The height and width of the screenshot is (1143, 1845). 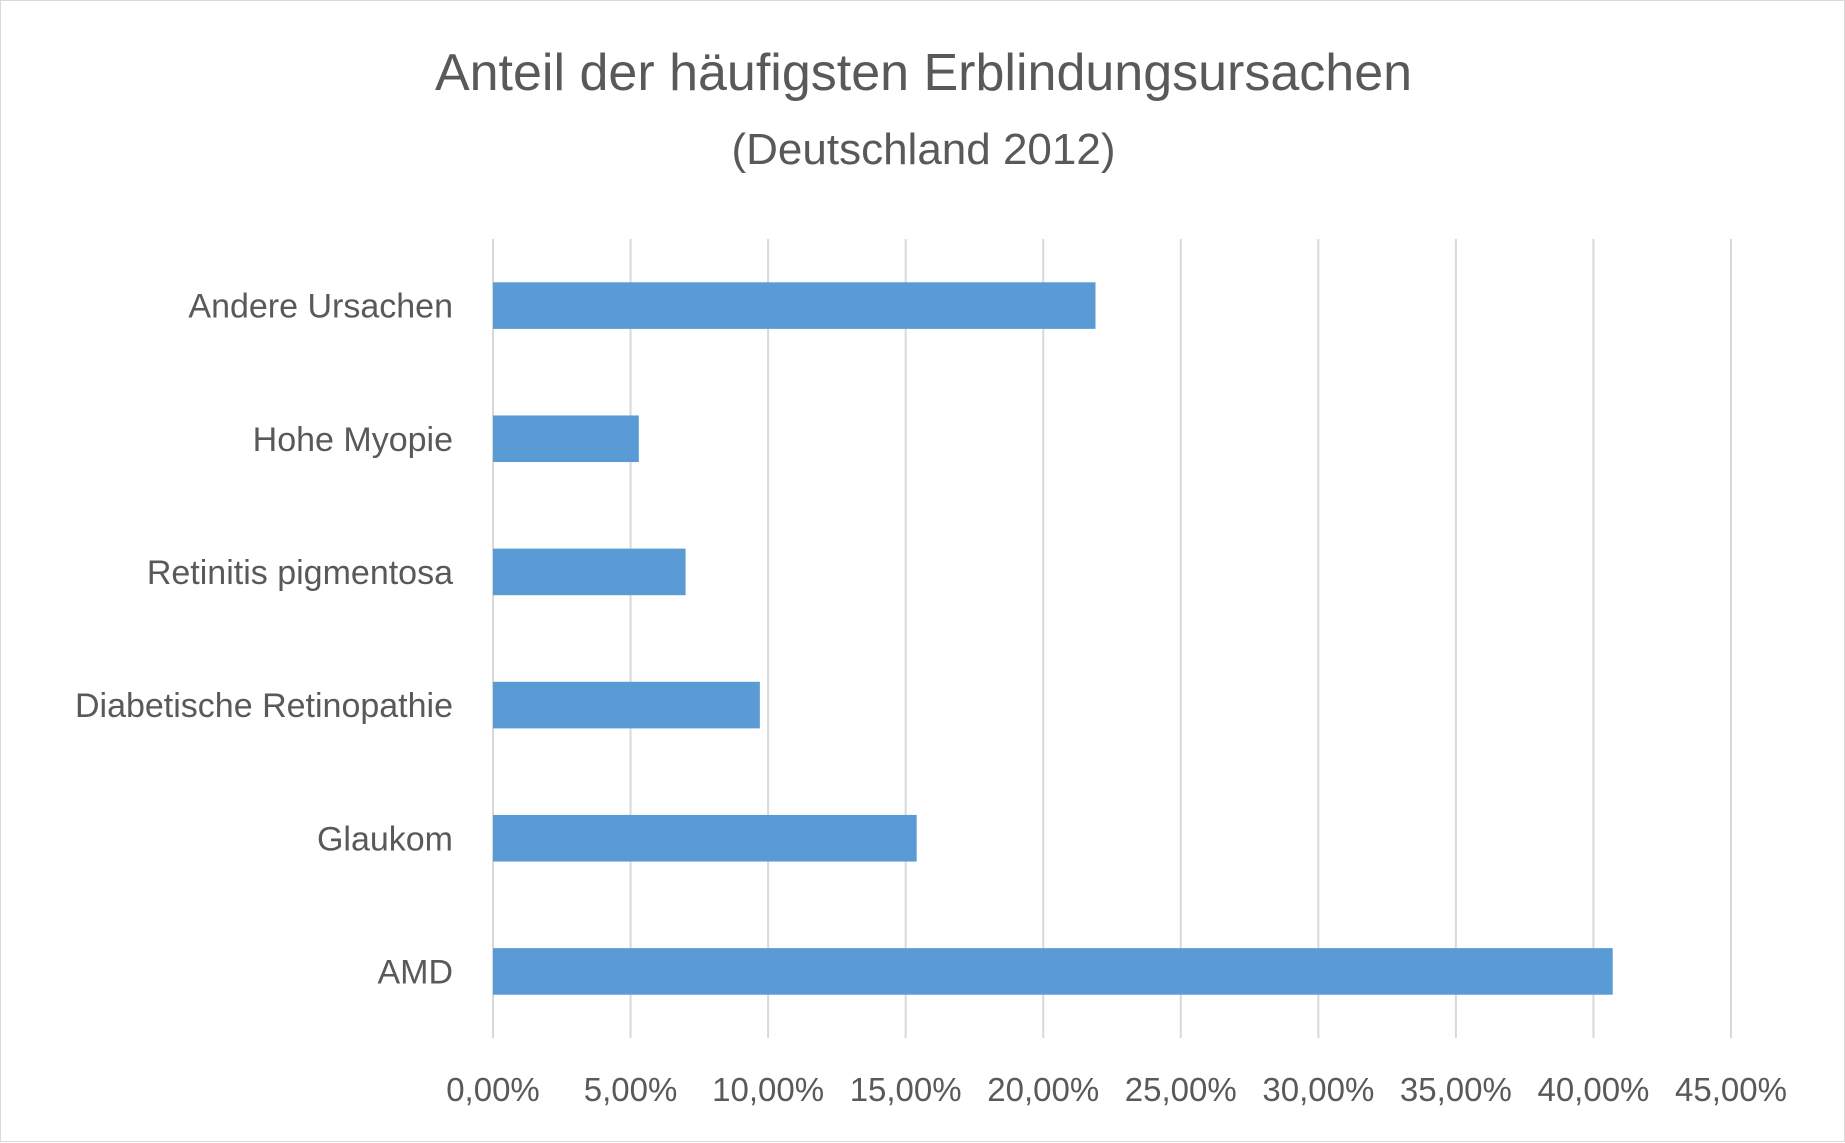 What do you see at coordinates (385, 839) in the screenshot?
I see `category-label-1: Glaukom` at bounding box center [385, 839].